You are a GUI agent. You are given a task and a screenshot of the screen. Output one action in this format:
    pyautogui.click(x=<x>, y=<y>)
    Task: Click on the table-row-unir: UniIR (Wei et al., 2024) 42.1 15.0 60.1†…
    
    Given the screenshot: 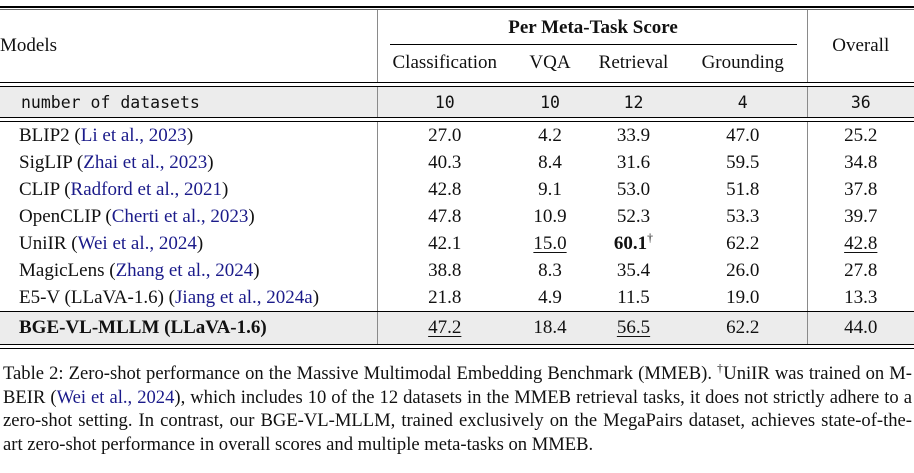 What is the action you would take?
    pyautogui.click(x=457, y=243)
    